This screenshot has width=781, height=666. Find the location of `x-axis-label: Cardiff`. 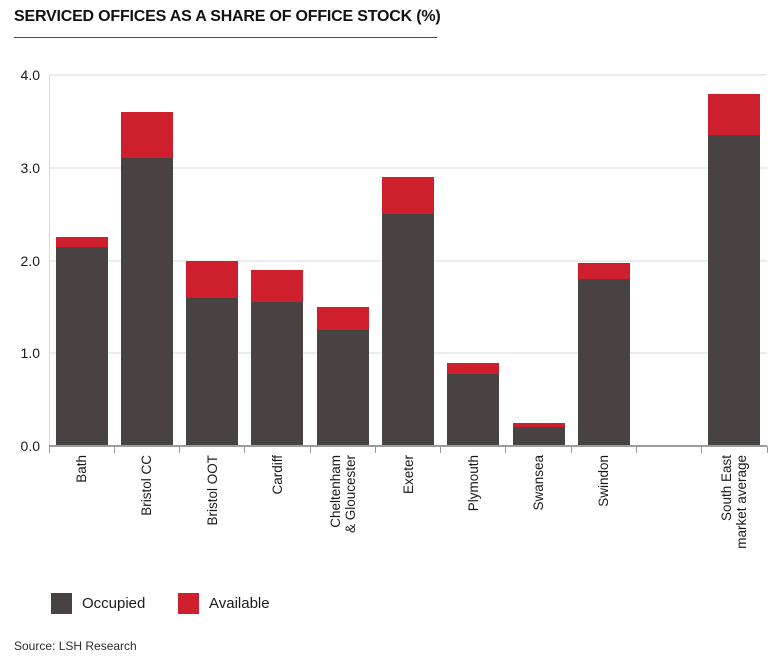

x-axis-label: Cardiff is located at coordinates (277, 475).